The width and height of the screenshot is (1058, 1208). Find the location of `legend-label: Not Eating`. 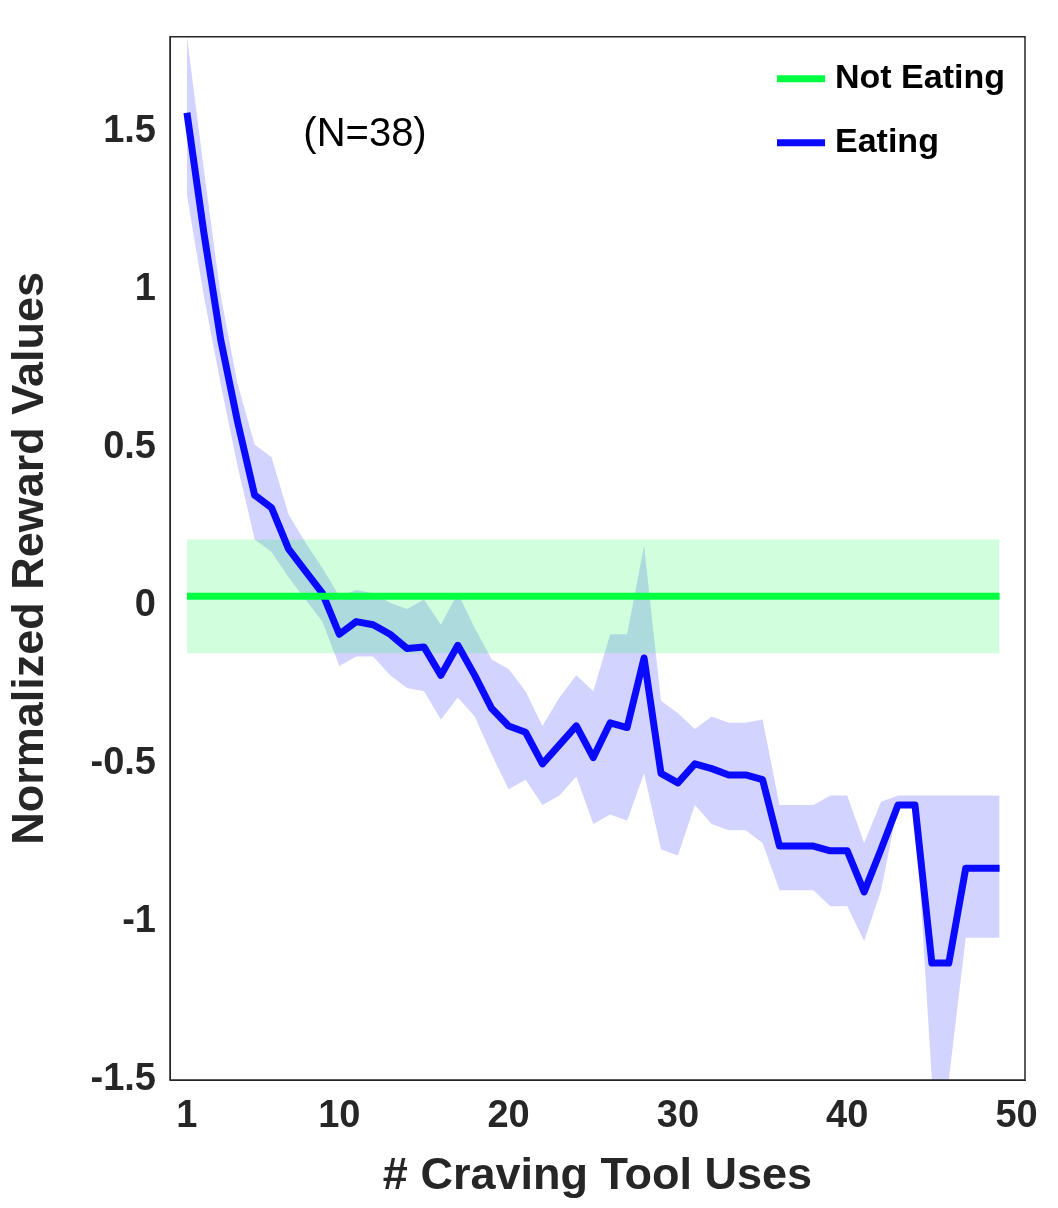

legend-label: Not Eating is located at coordinates (920, 76).